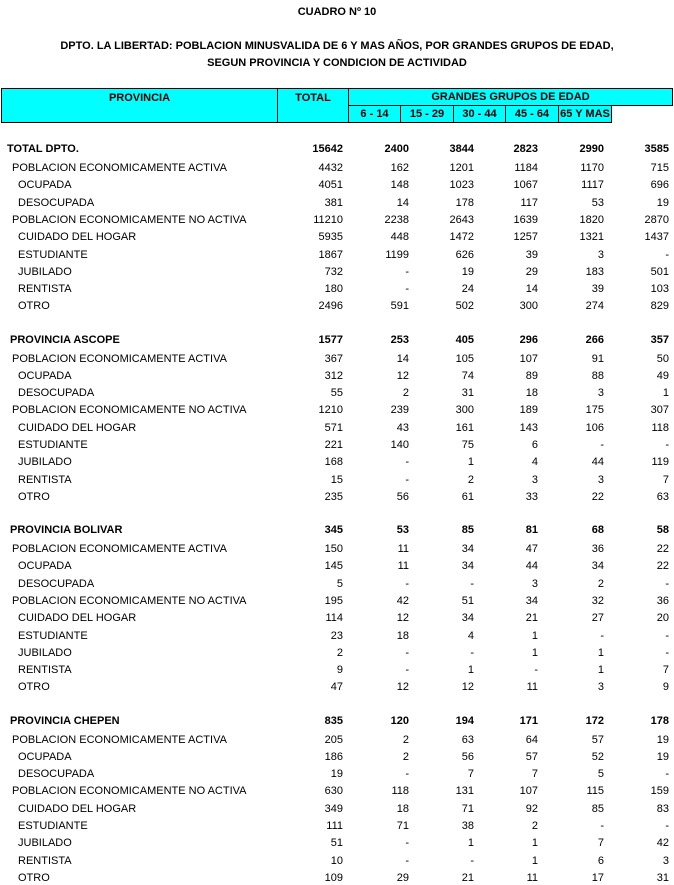 The width and height of the screenshot is (674, 885). I want to click on table-row-value: 1437, so click(656, 237).